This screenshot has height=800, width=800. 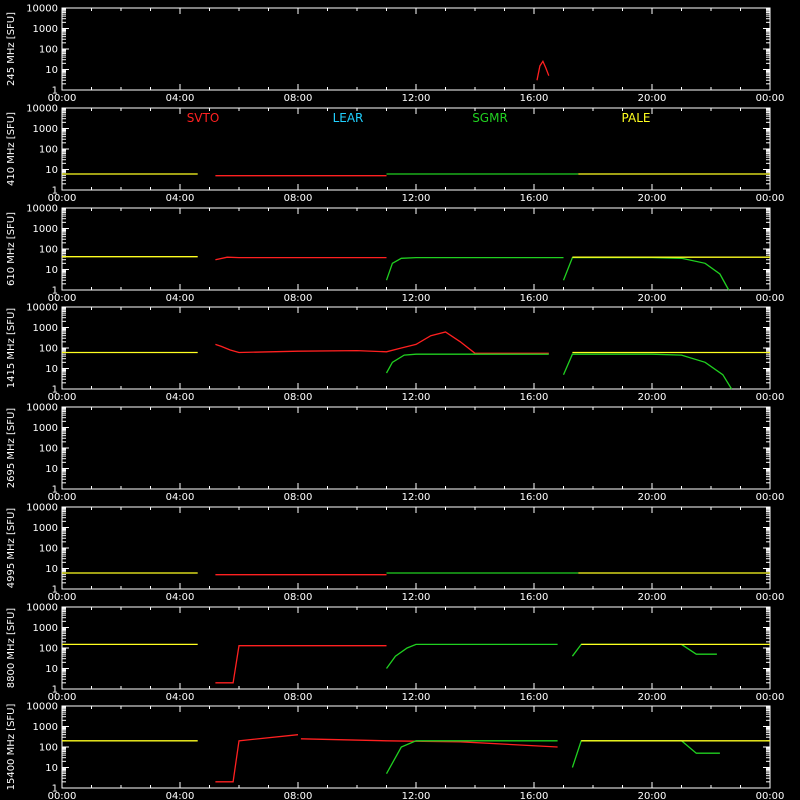 I want to click on y-axis-label: 610 MHz [SFU], so click(x=11, y=249).